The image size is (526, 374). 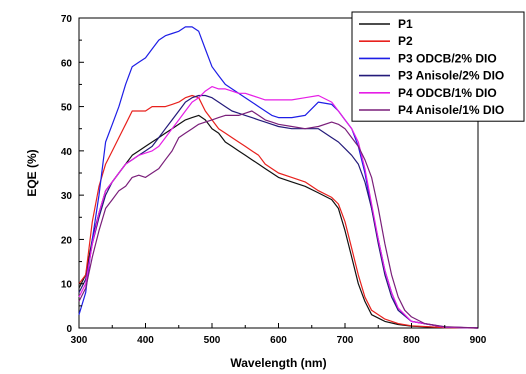 What do you see at coordinates (67, 63) in the screenshot?
I see `y-tick-label: 60` at bounding box center [67, 63].